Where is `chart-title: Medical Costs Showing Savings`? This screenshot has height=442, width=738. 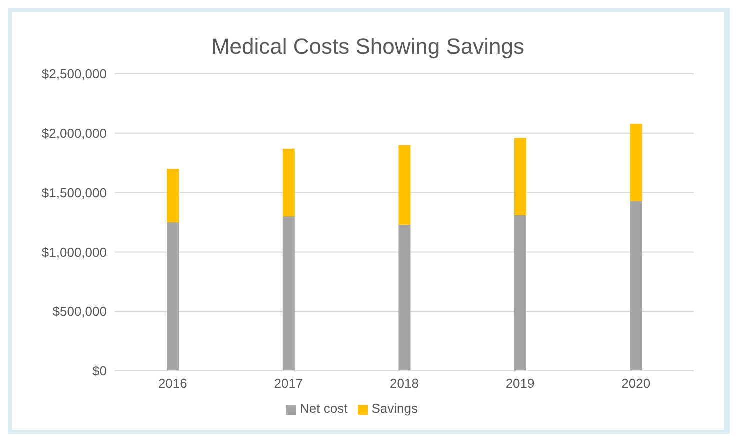
chart-title: Medical Costs Showing Savings is located at coordinates (368, 47).